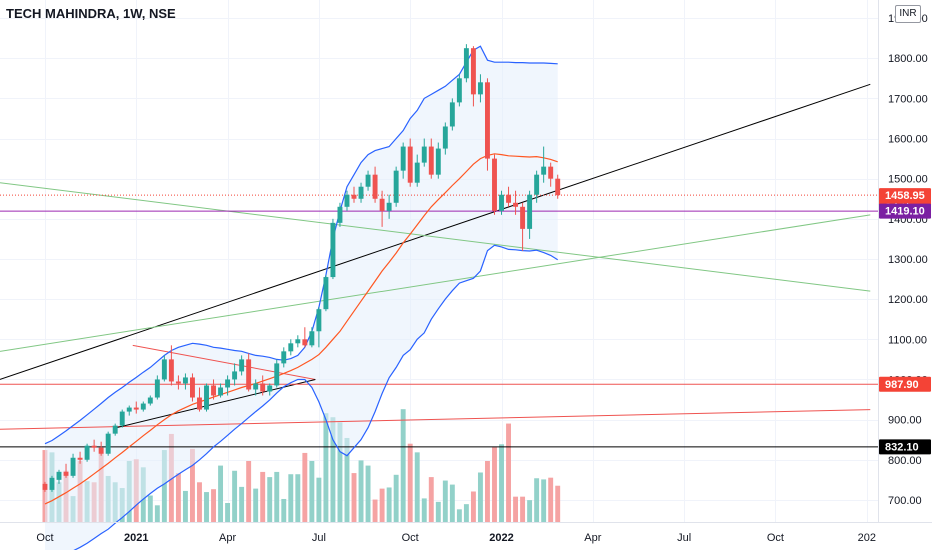 Image resolution: width=932 pixels, height=550 pixels. Describe the element at coordinates (902, 385) in the screenshot. I see `price-badge-label: 987.90` at that location.